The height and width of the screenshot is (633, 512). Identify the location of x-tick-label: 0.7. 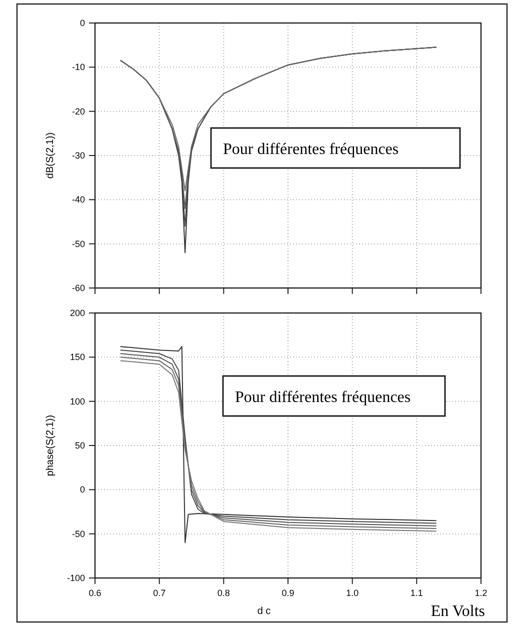
(159, 593).